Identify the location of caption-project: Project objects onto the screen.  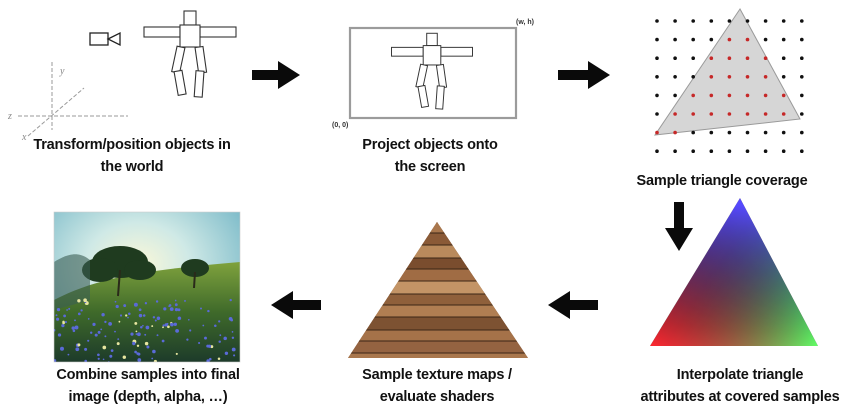
(430, 156).